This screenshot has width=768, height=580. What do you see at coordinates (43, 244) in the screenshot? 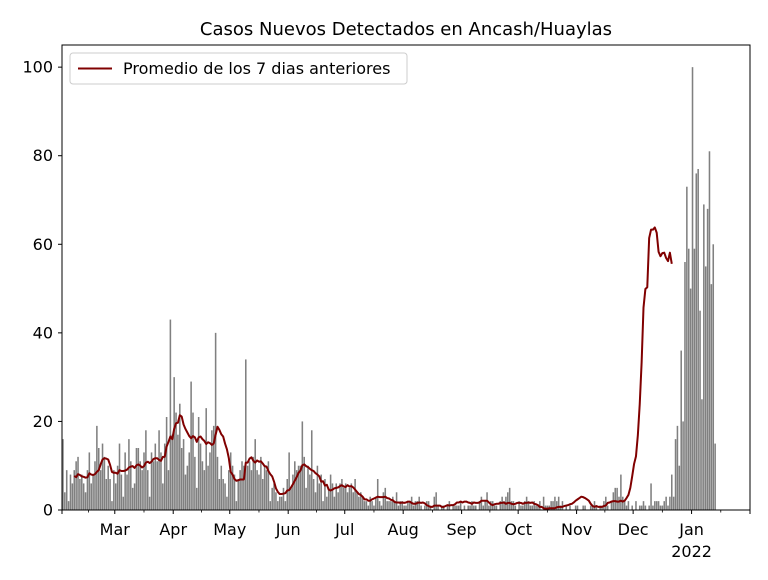
I see `y-tick-label: 60` at bounding box center [43, 244].